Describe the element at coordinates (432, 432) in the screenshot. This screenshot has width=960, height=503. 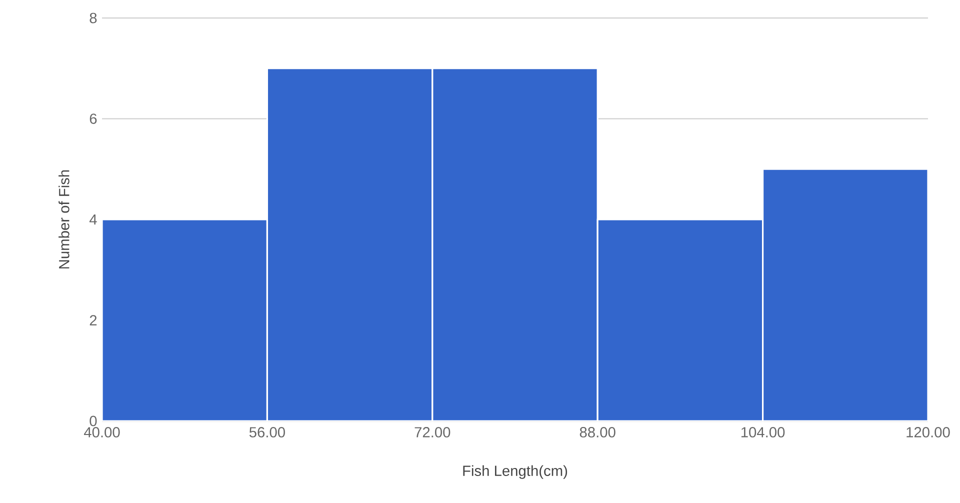
I see `x-tick-label: 72.00` at that location.